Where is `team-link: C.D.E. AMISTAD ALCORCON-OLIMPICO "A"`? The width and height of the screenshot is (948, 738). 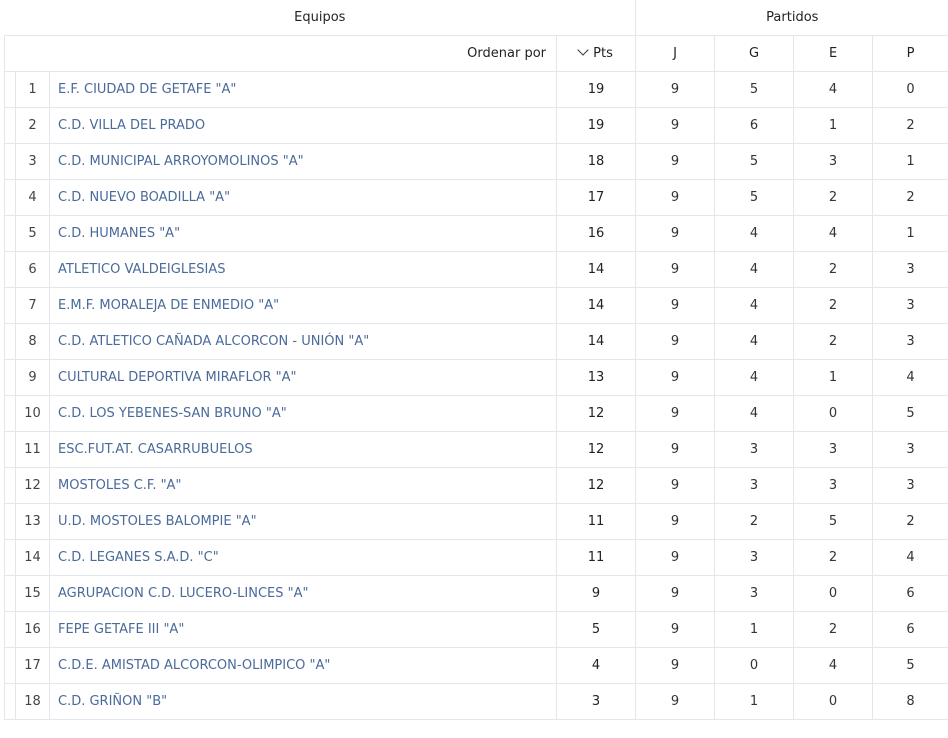 team-link: C.D.E. AMISTAD ALCORCON-OLIMPICO "A" is located at coordinates (303, 665).